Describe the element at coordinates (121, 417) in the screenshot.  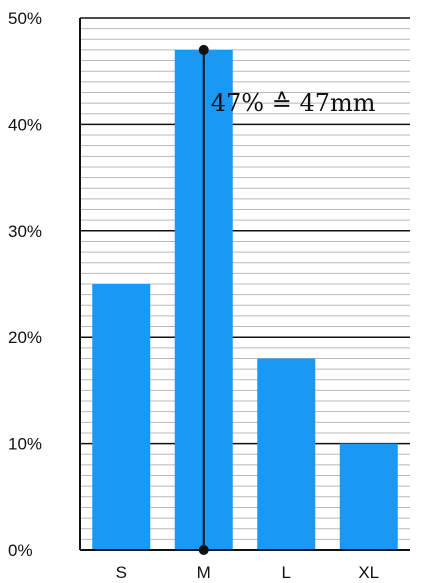
I see `bar-s` at that location.